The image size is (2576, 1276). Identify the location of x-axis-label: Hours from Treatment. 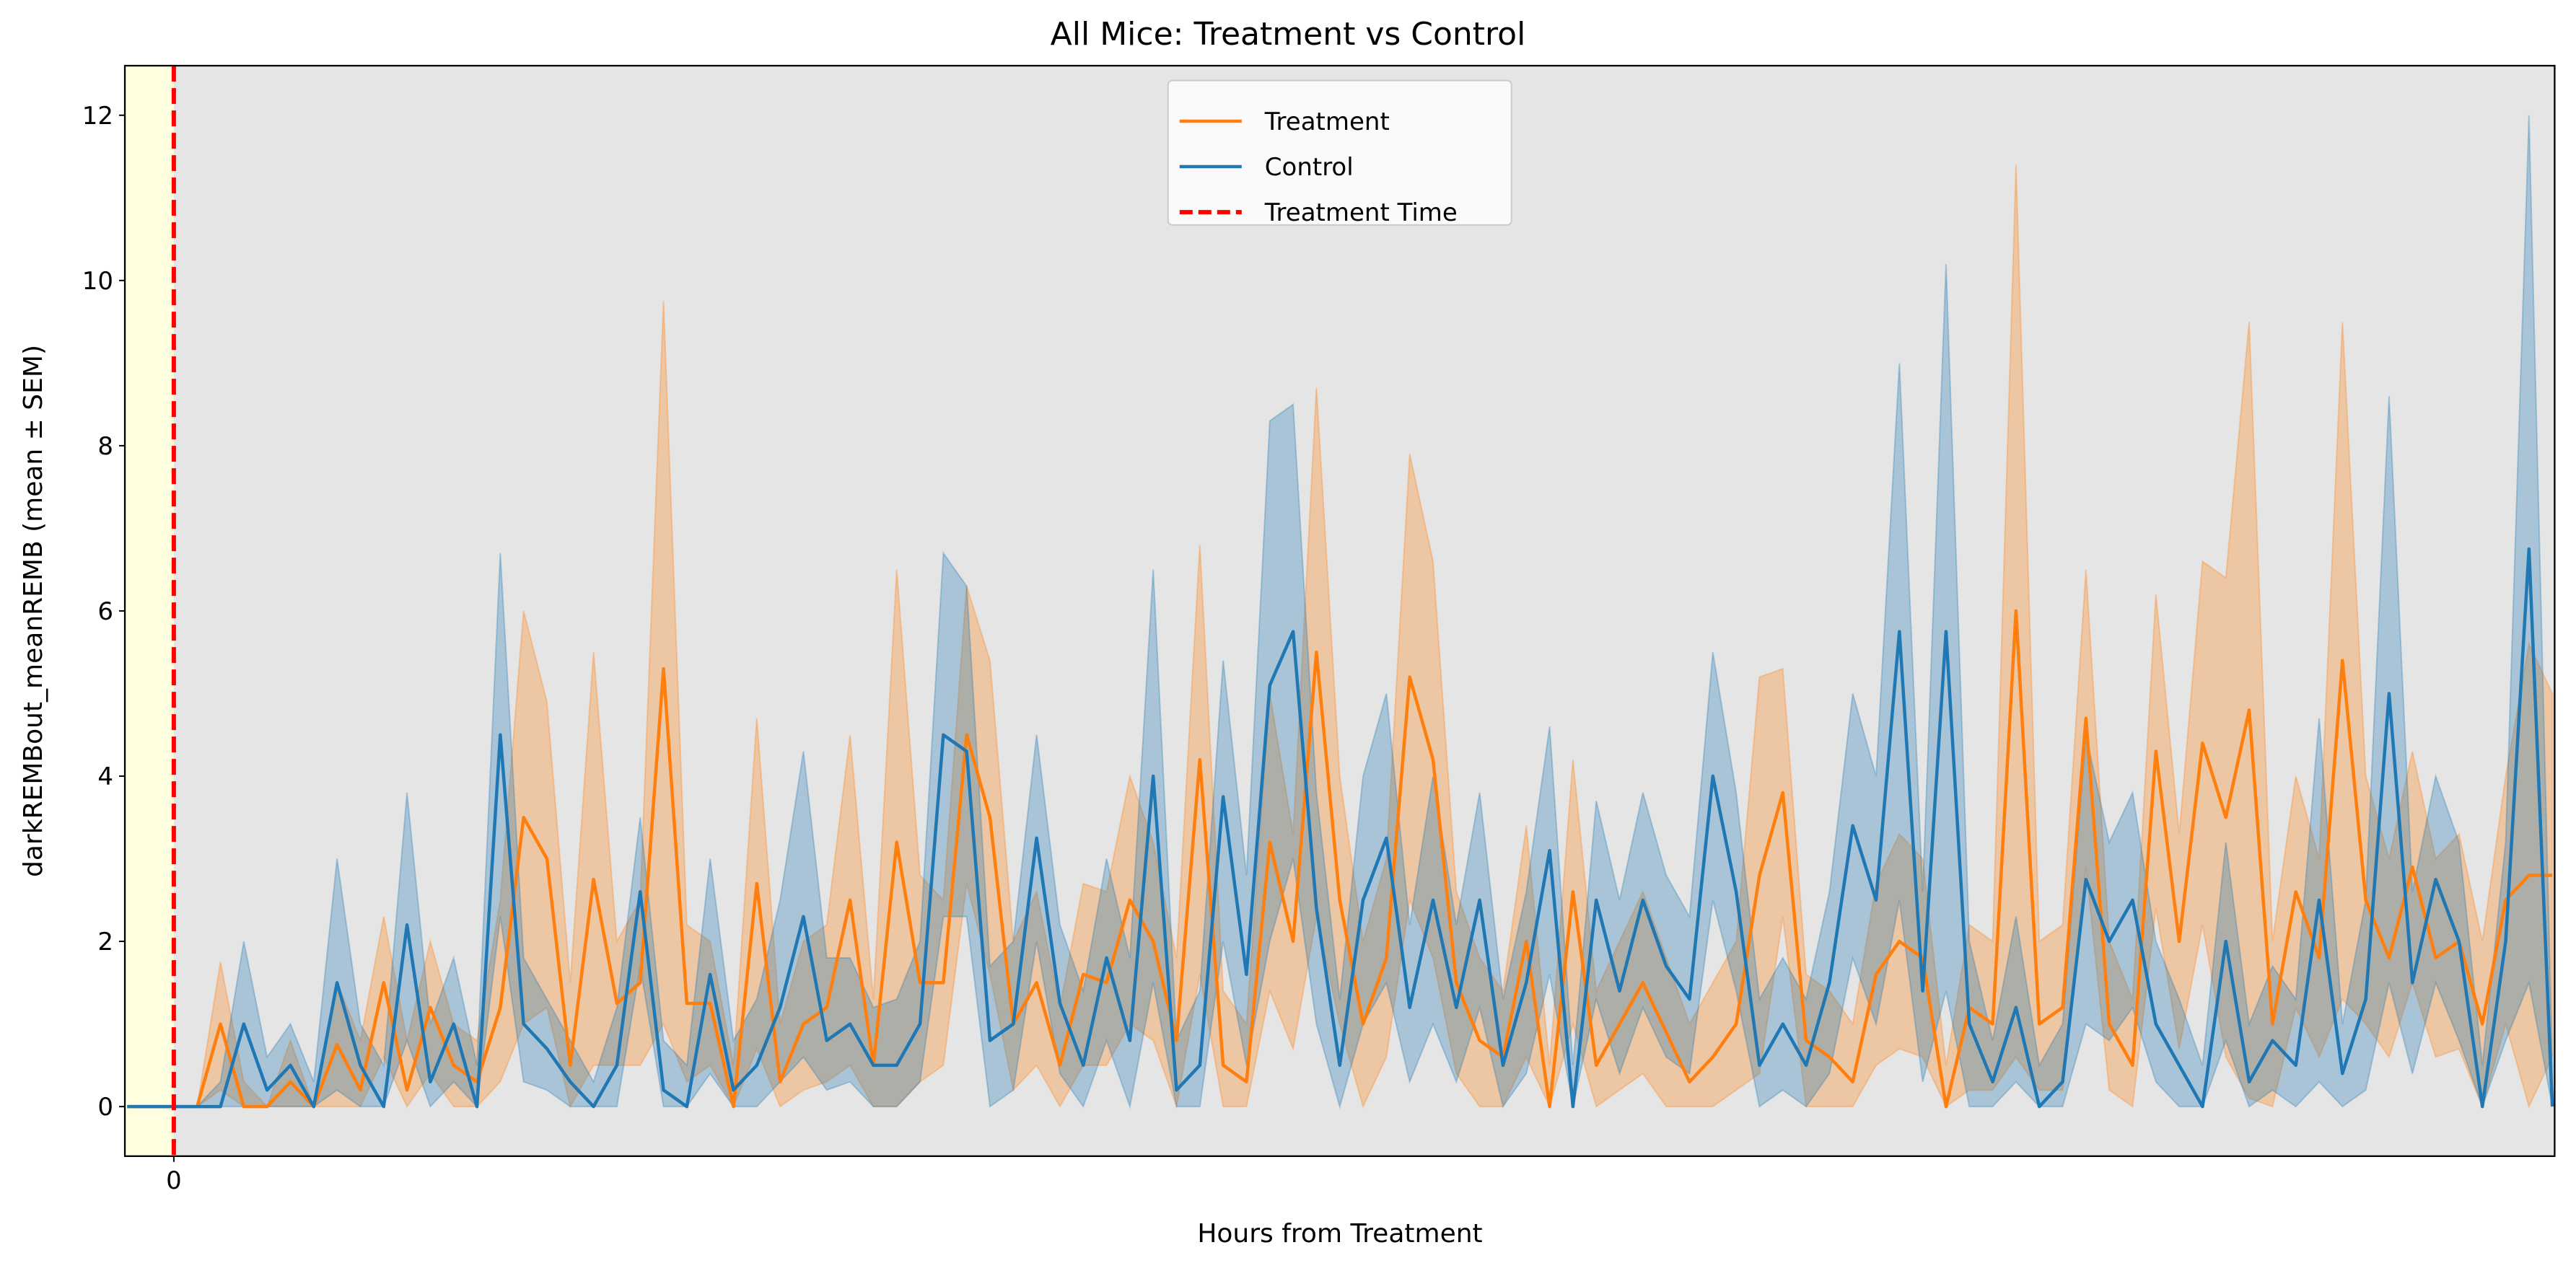
(1339, 1234).